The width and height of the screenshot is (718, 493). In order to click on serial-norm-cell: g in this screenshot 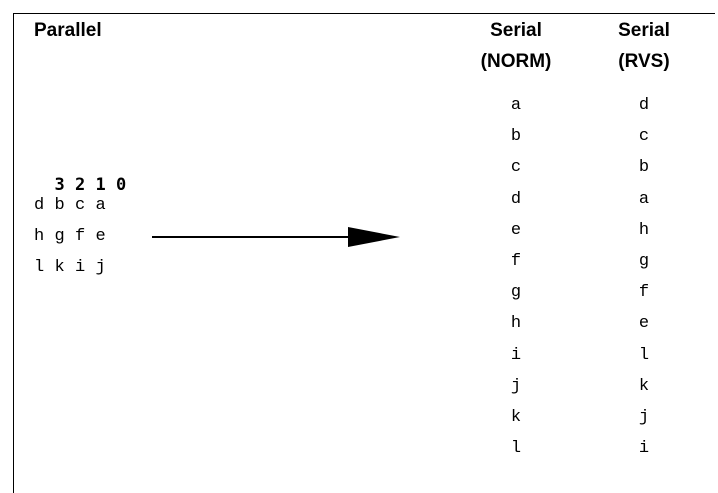, I will do `click(516, 293)`.